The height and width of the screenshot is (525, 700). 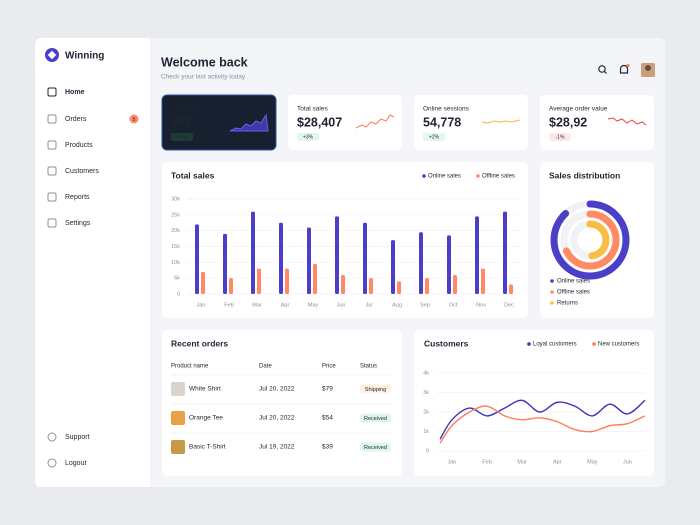 What do you see at coordinates (228, 305) in the screenshot?
I see `x-tick-label: Feb` at bounding box center [228, 305].